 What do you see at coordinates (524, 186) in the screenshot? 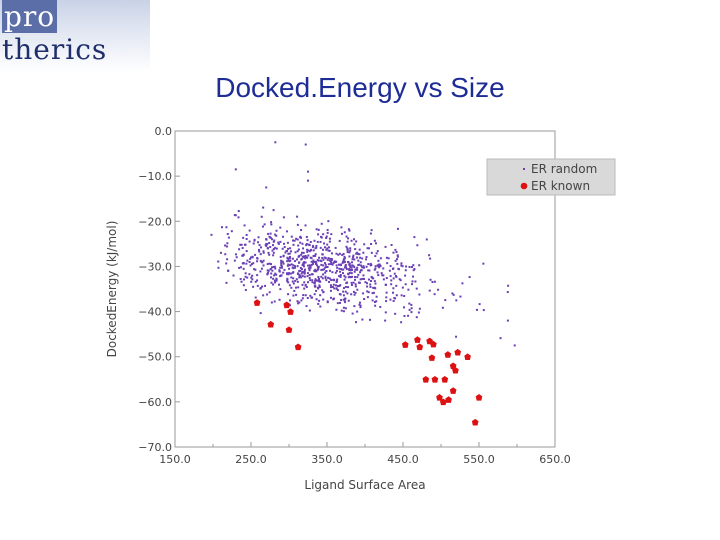
I see `legend-marker-er-known` at bounding box center [524, 186].